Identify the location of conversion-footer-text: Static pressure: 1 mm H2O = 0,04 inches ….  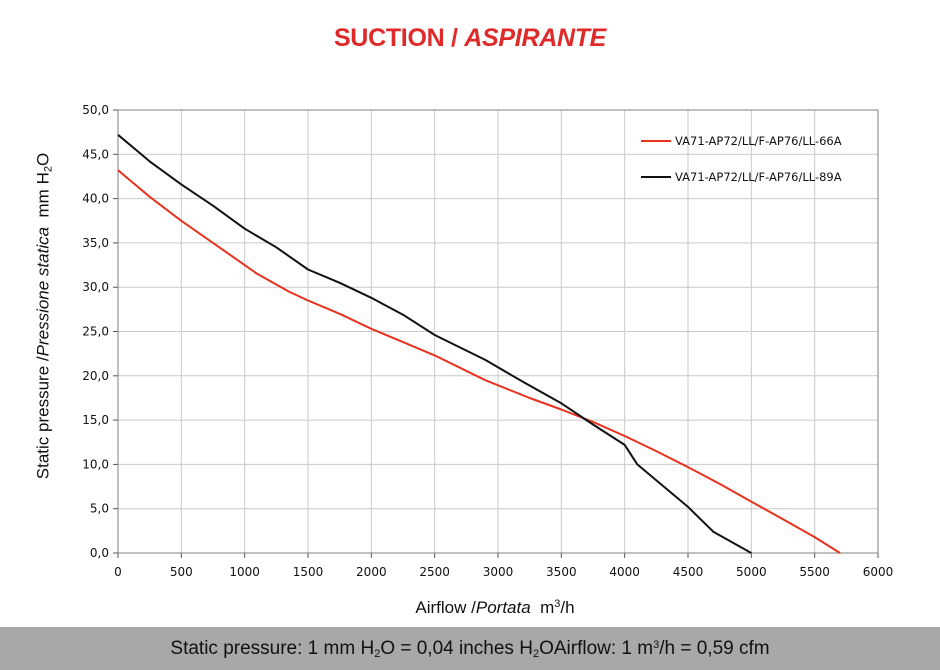
(470, 649).